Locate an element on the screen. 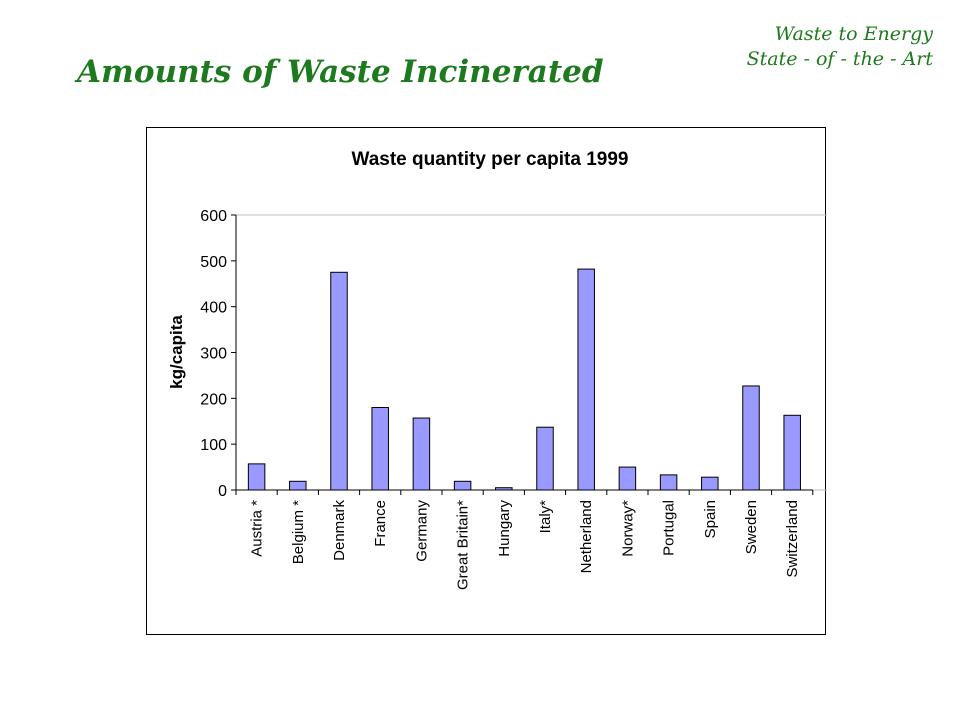 Image resolution: width=960 pixels, height=720 pixels. x-tick-label: Spain is located at coordinates (710, 519).